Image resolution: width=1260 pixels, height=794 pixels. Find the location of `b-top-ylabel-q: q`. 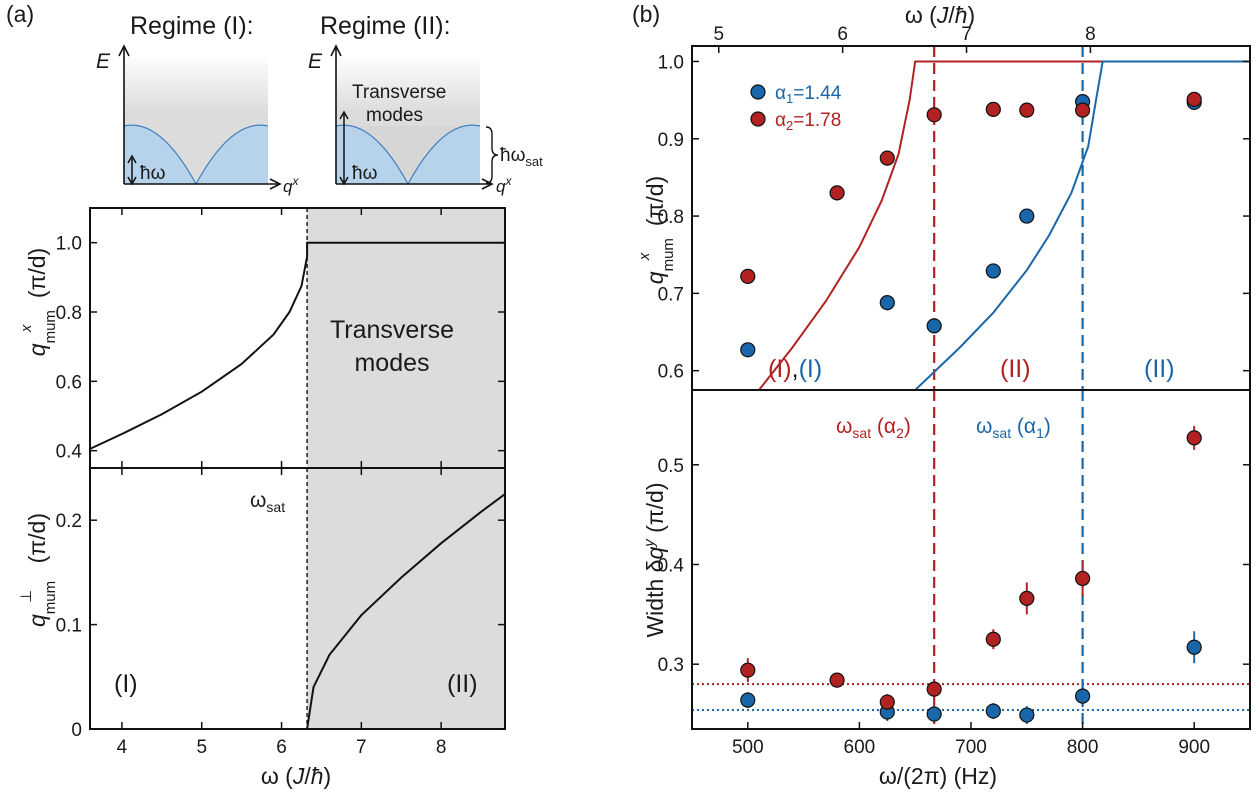

b-top-ylabel-q: q is located at coordinates (655, 277).